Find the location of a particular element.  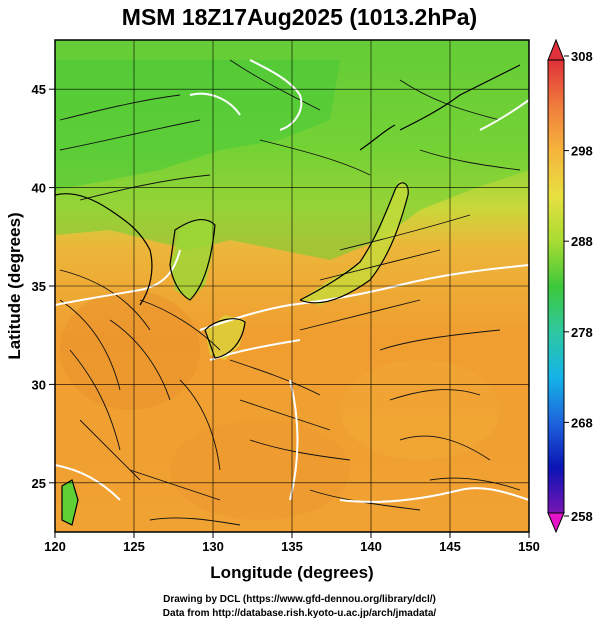

colorbar-tick-label: 298 is located at coordinates (582, 151).